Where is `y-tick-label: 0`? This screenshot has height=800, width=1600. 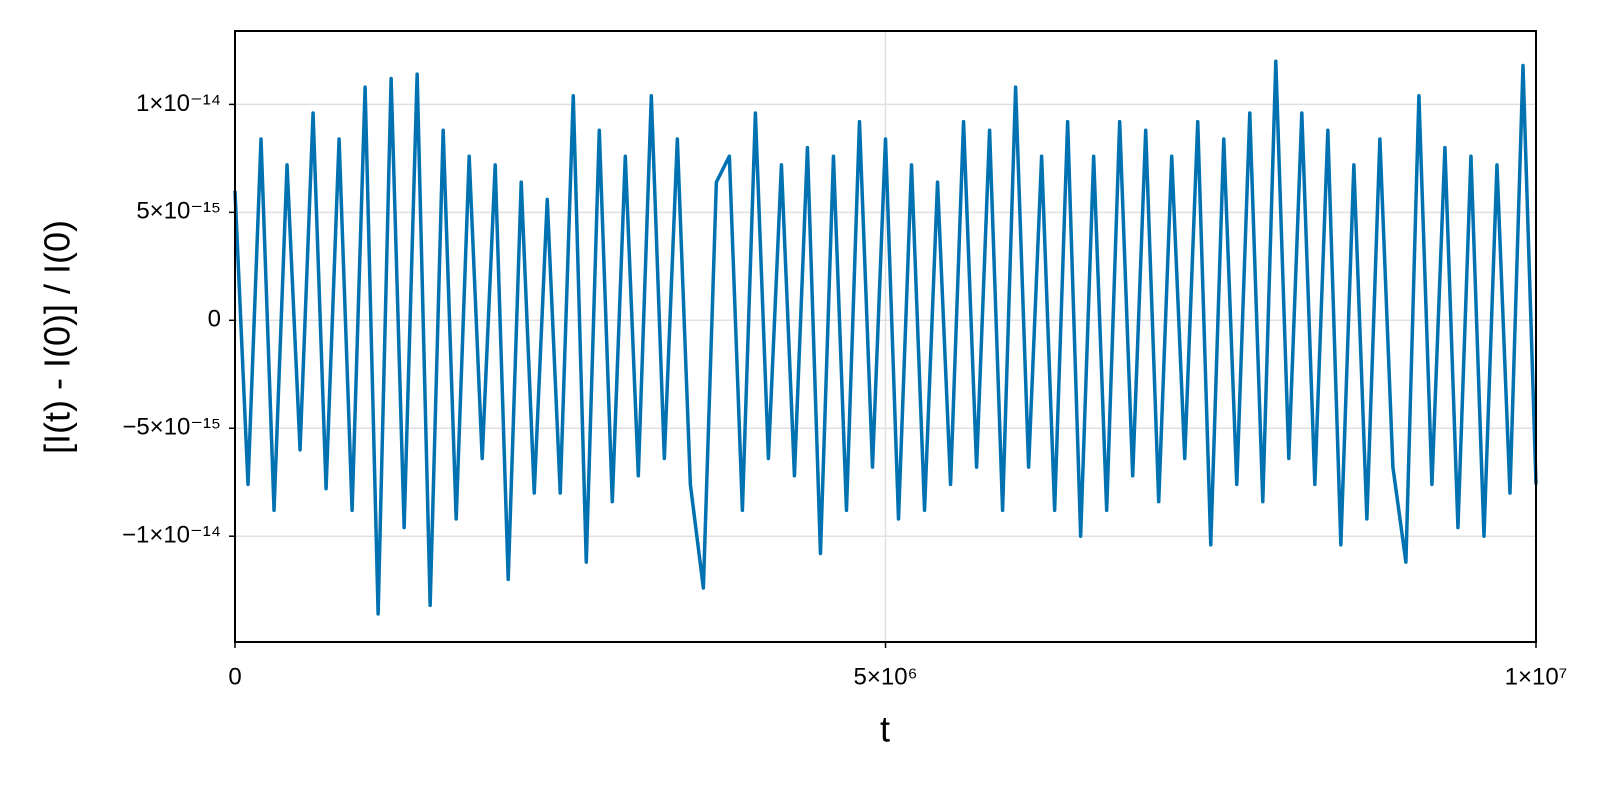 y-tick-label: 0 is located at coordinates (214, 319).